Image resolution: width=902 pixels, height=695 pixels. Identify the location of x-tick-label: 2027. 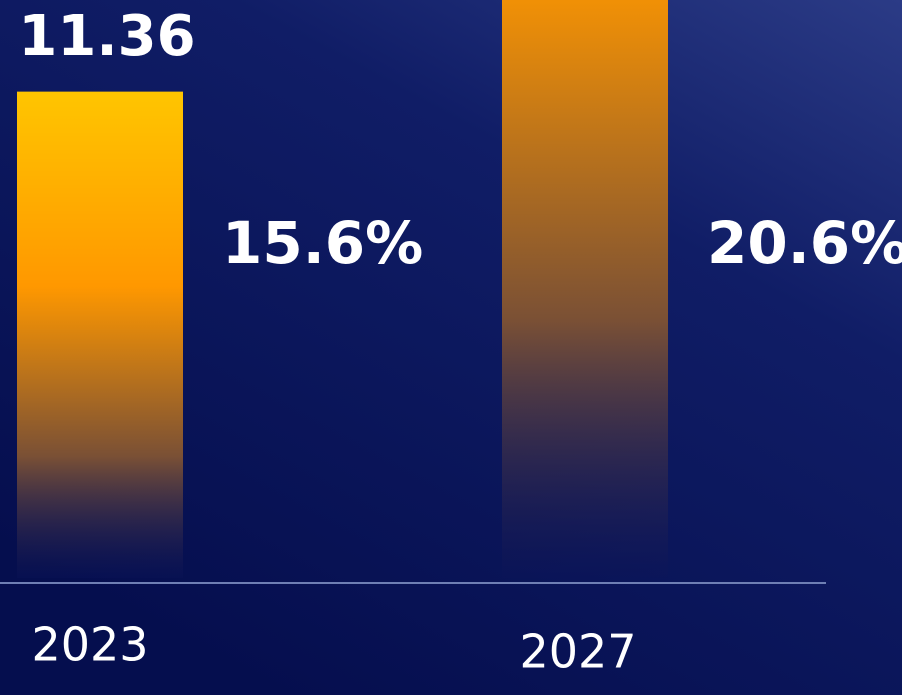
(577, 652).